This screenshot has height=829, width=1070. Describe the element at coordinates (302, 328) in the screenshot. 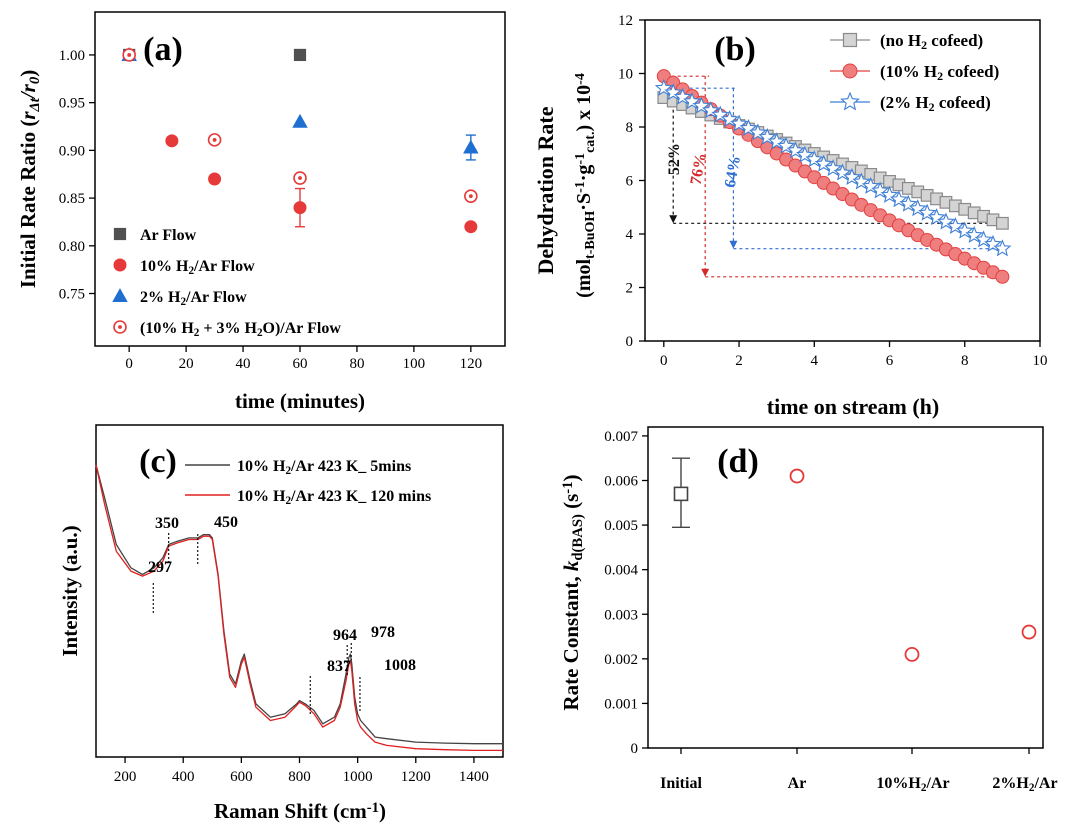

I see `text-part: O)/Ar Flow` at that location.